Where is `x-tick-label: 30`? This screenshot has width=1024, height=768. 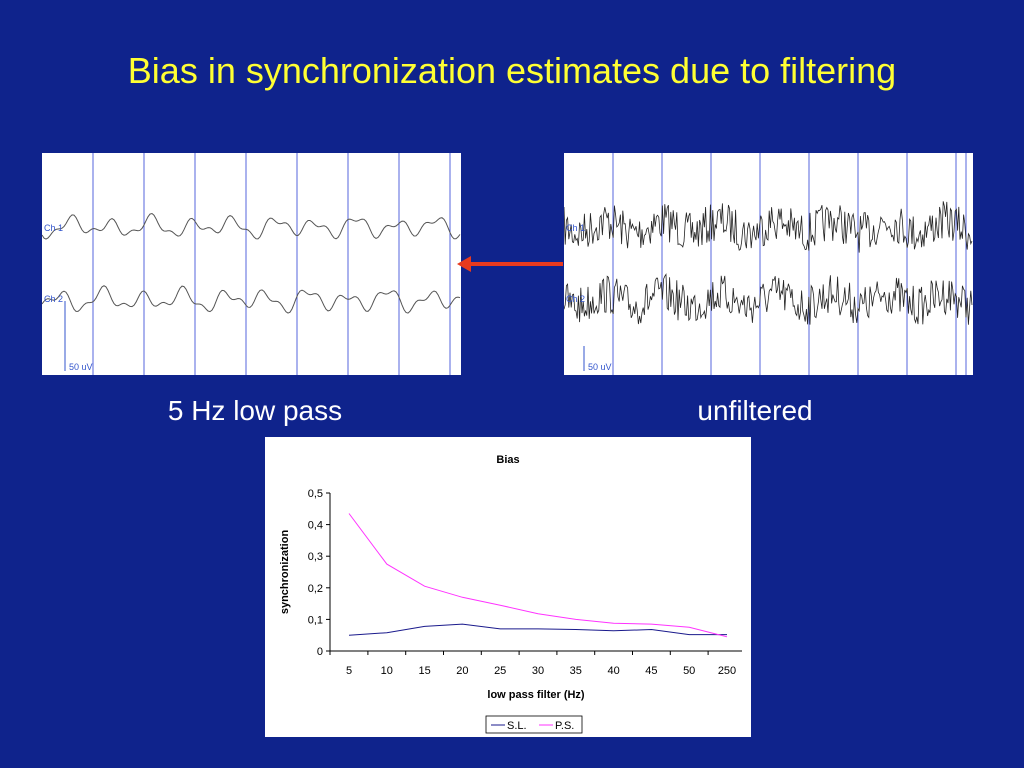
x-tick-label: 30 is located at coordinates (538, 671).